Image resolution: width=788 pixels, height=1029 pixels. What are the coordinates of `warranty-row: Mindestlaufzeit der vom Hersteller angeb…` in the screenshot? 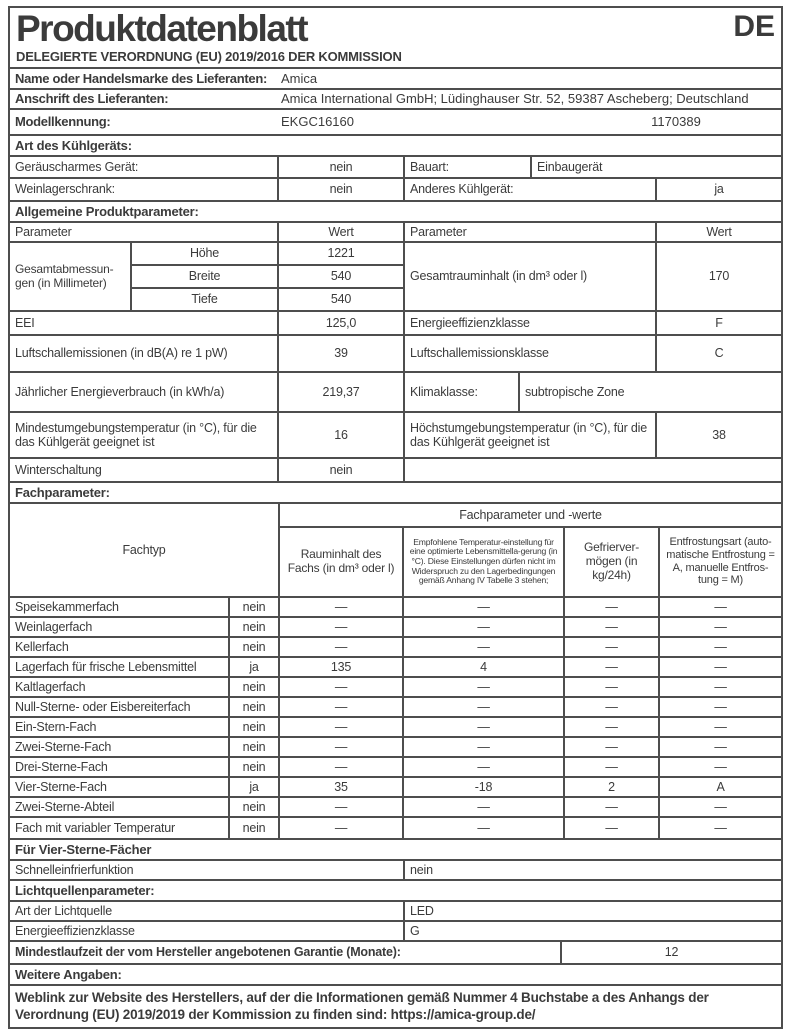 It's located at (395, 952).